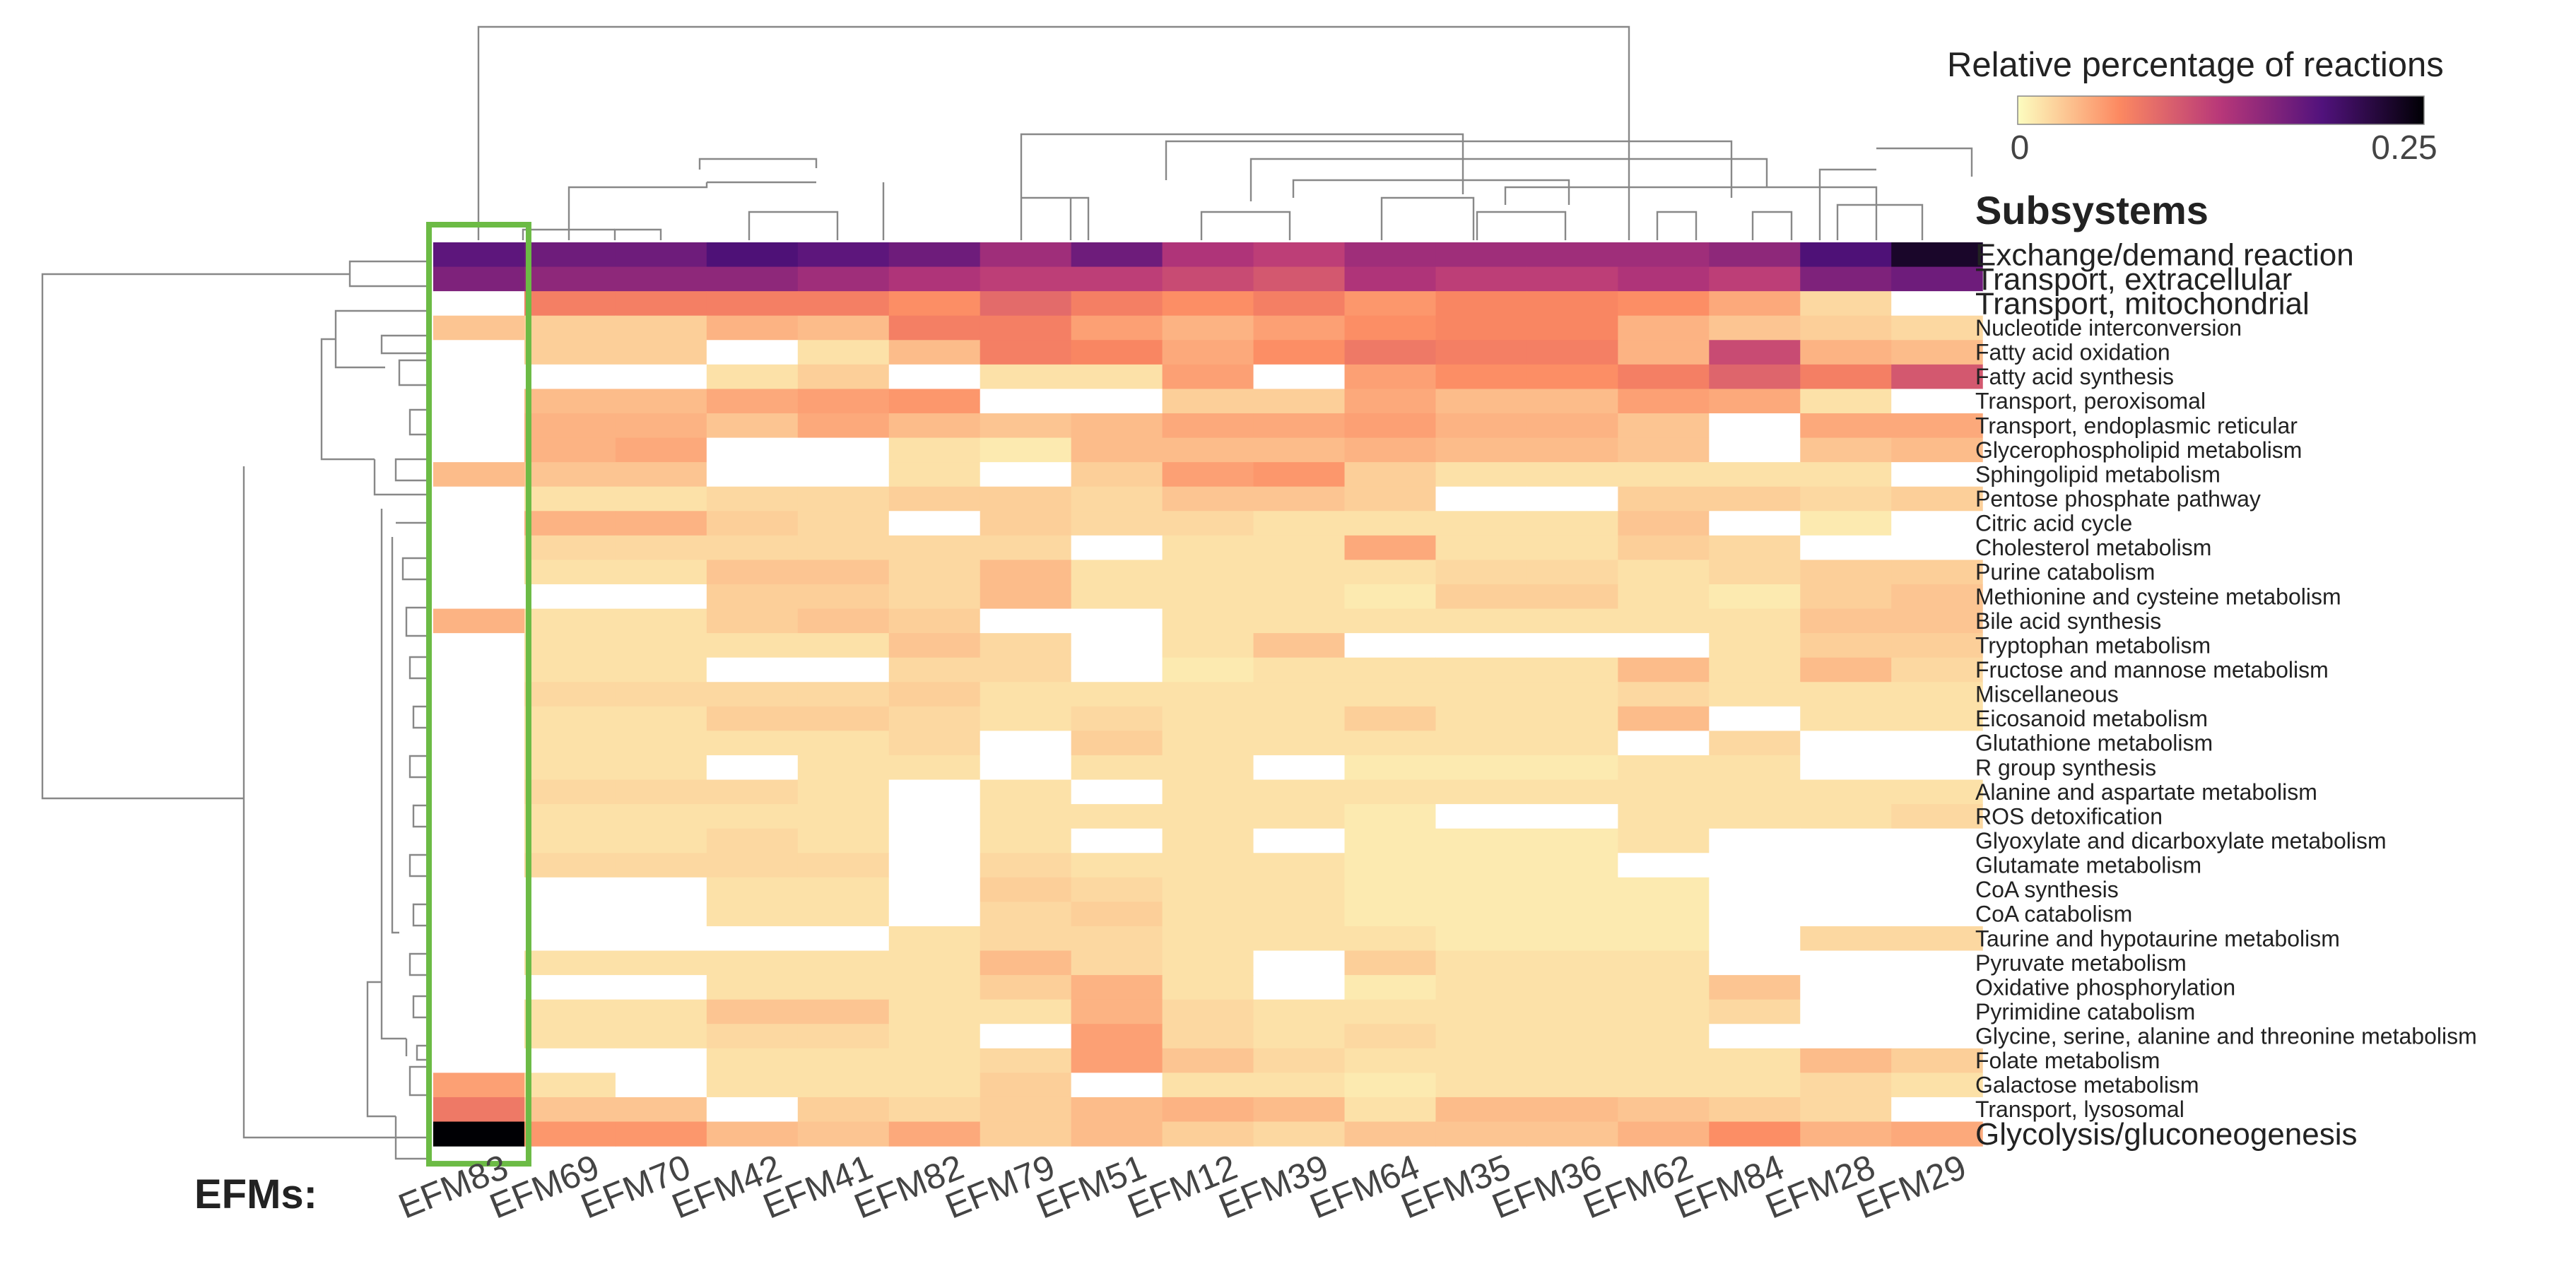  I want to click on row-label: Transport, lysosomal, so click(2079, 1109).